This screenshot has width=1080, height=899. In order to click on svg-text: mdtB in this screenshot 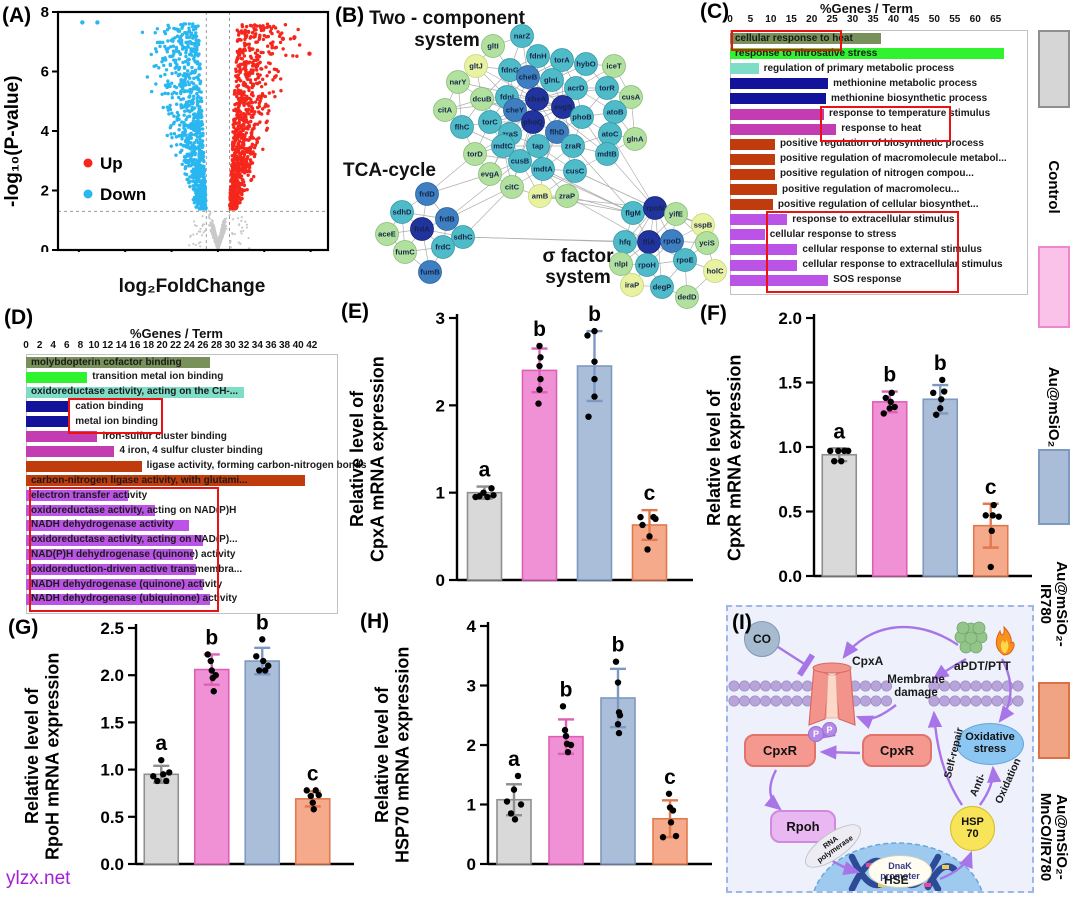, I will do `click(607, 154)`.